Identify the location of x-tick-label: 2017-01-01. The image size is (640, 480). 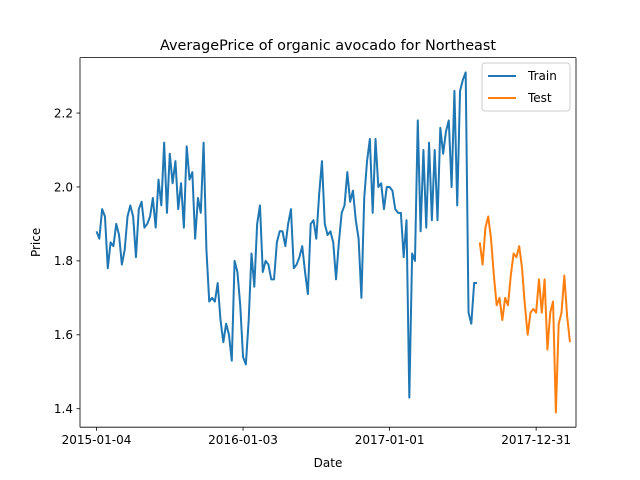
(390, 440).